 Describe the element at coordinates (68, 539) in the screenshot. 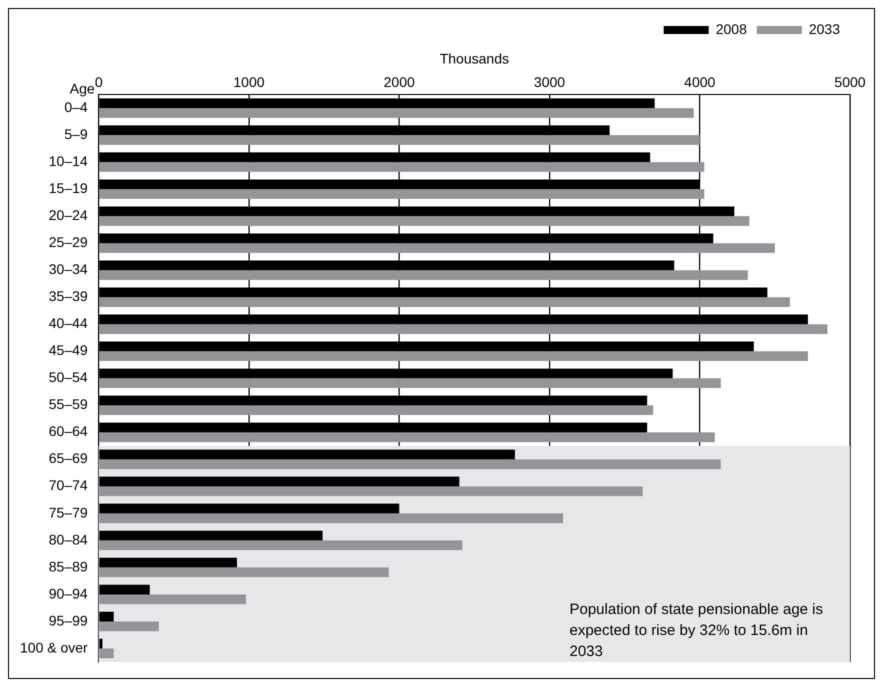

I see `y-tick-label: 80–84` at that location.